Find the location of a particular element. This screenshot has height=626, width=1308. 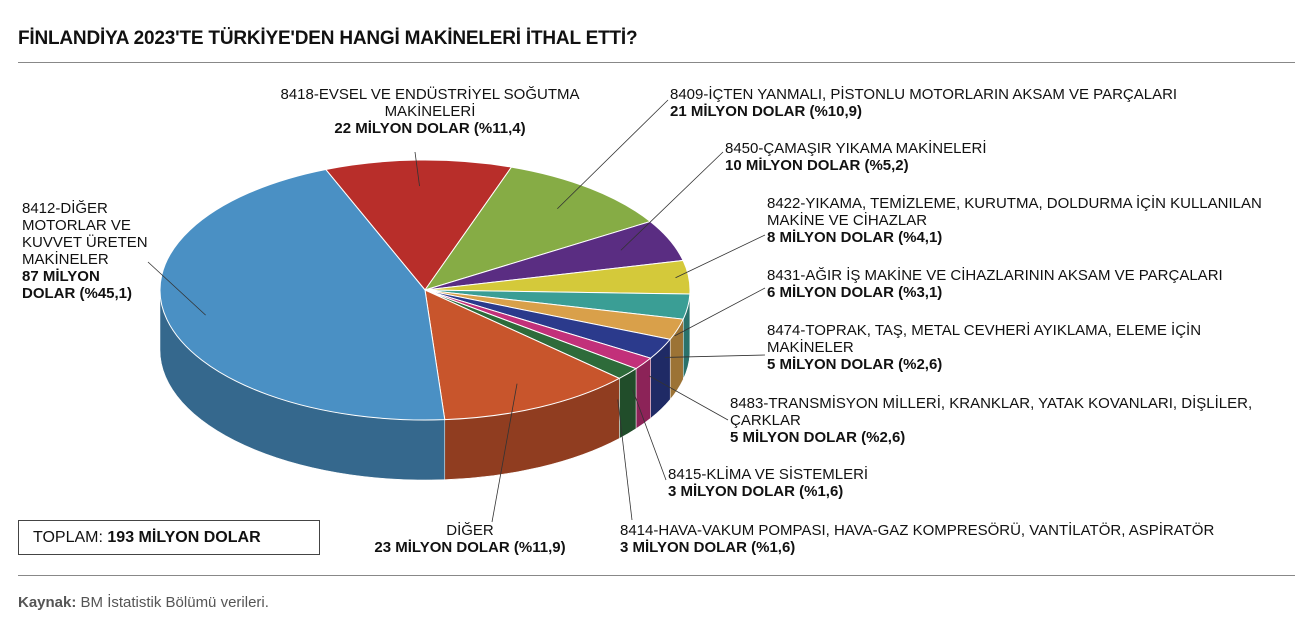

value-label: 23 MİLYON DOLAR (%11,9) is located at coordinates (470, 547).